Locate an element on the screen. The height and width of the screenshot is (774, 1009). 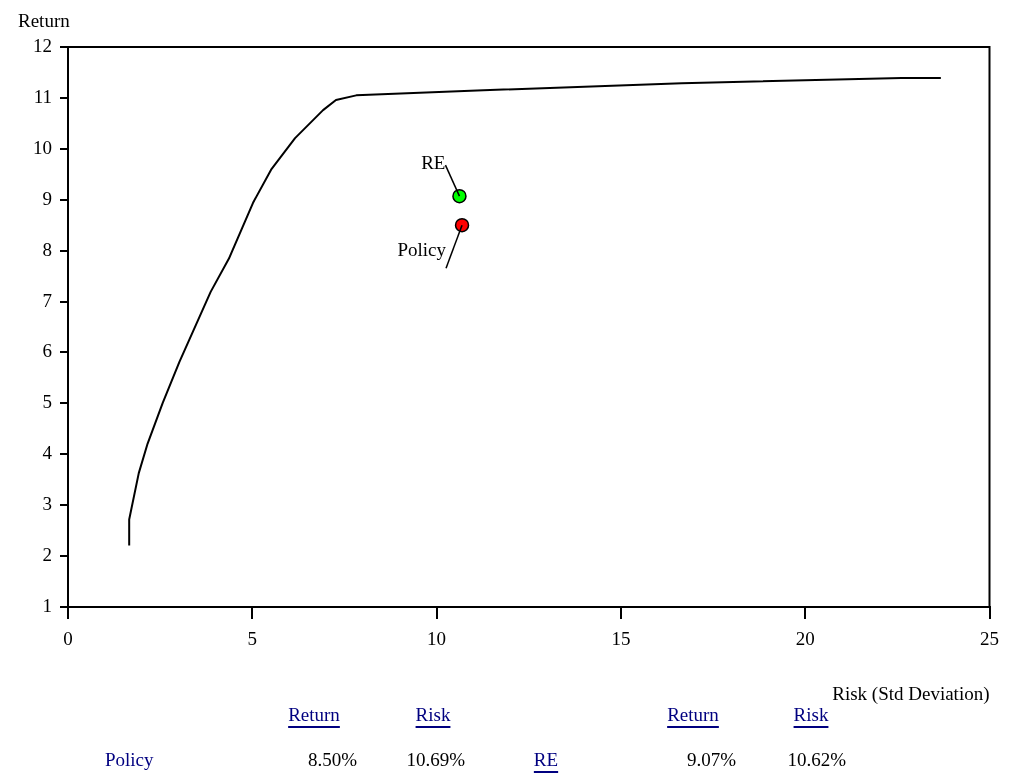
series-label: RE is located at coordinates (433, 163).